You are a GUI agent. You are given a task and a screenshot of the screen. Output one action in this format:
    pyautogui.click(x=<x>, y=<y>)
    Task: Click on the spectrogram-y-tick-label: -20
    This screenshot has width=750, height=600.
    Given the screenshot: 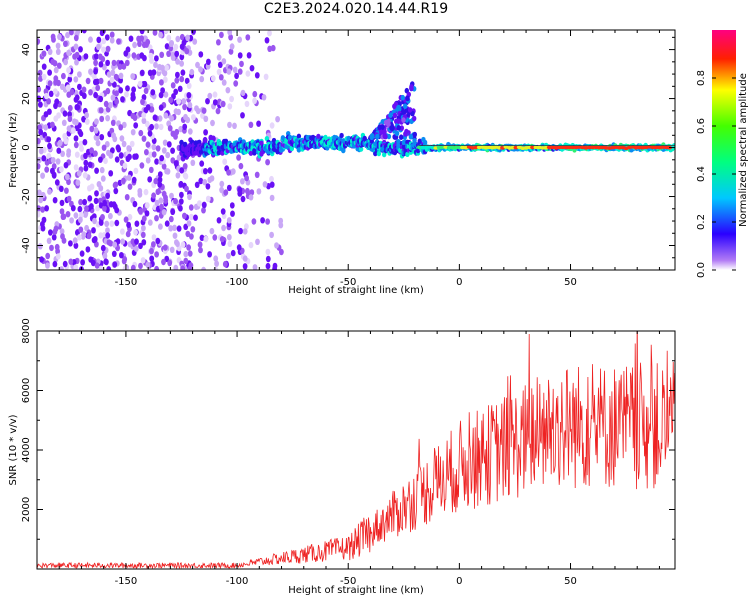 What is the action you would take?
    pyautogui.click(x=26, y=196)
    